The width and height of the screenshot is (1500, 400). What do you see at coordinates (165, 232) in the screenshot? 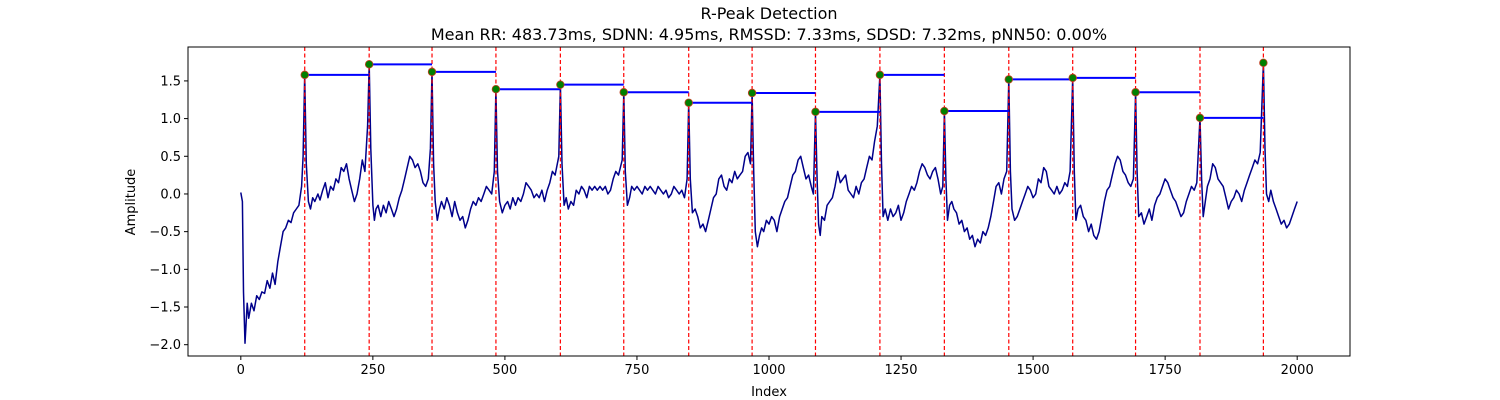
I see `y-tick-label-3: −0.5` at bounding box center [165, 232].